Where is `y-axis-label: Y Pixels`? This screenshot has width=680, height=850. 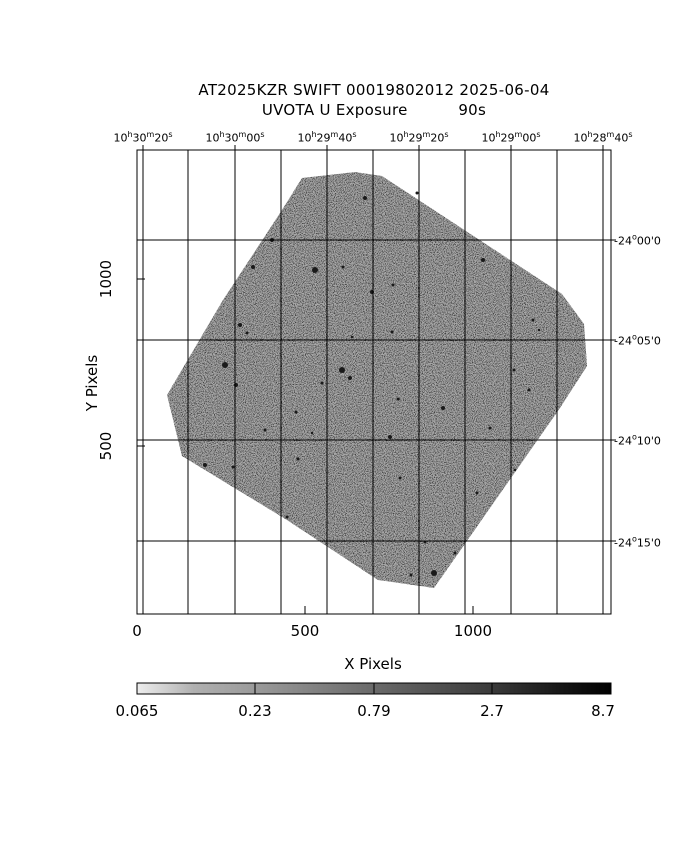 y-axis-label: Y Pixels is located at coordinates (92, 383).